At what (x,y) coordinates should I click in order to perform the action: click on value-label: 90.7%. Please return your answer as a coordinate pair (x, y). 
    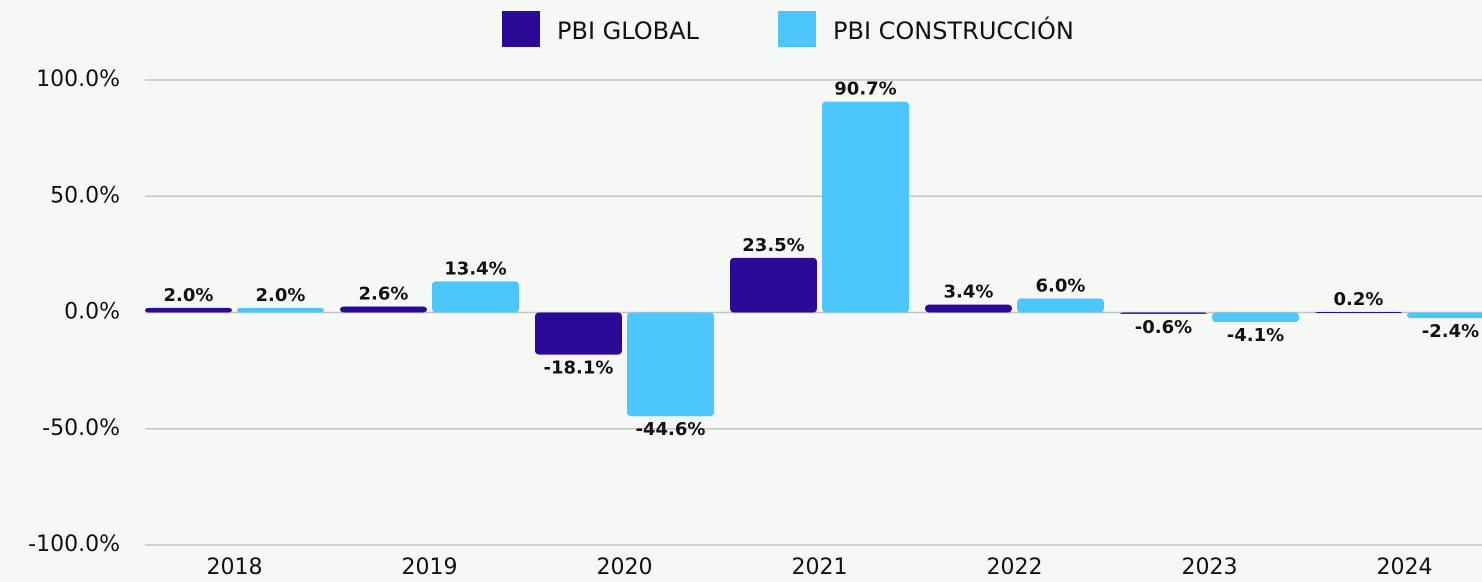
    Looking at the image, I should click on (865, 89).